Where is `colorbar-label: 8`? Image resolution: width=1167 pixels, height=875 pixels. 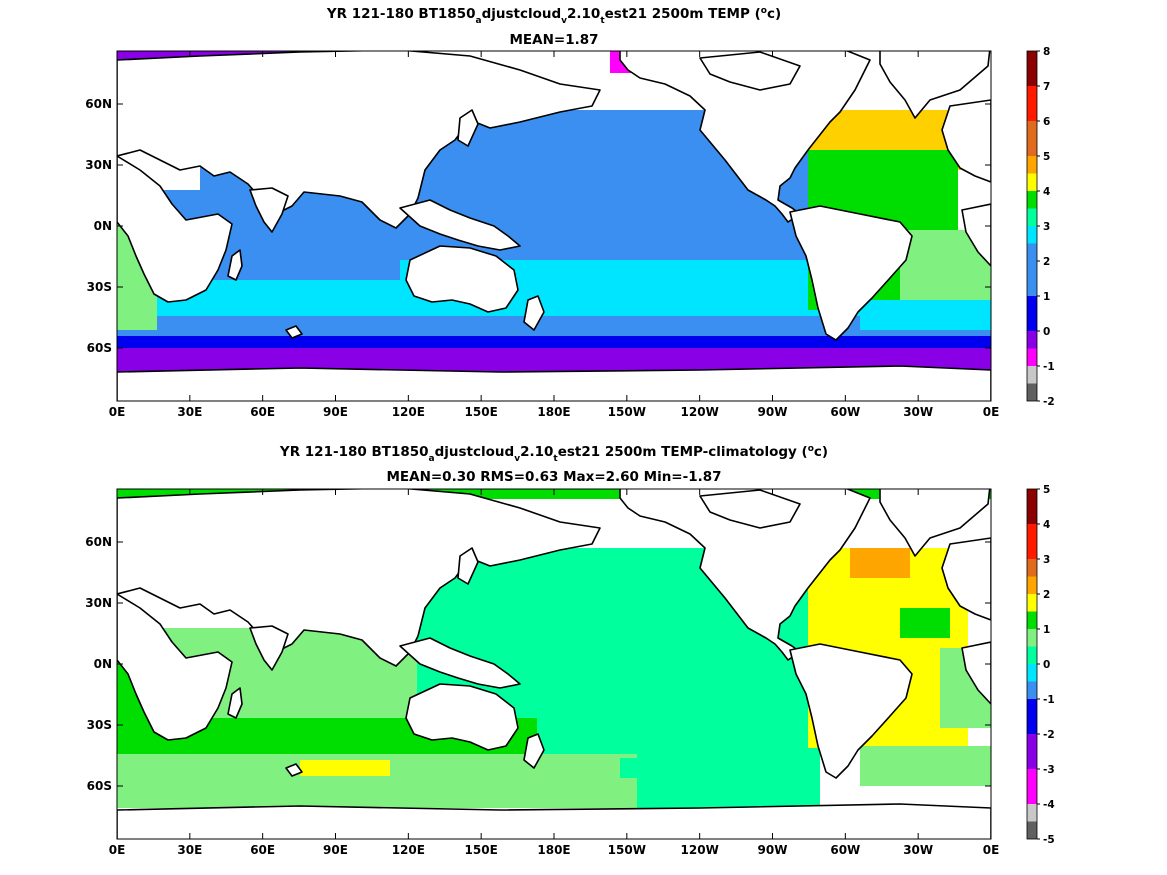
colorbar-label: 8 is located at coordinates (1046, 52).